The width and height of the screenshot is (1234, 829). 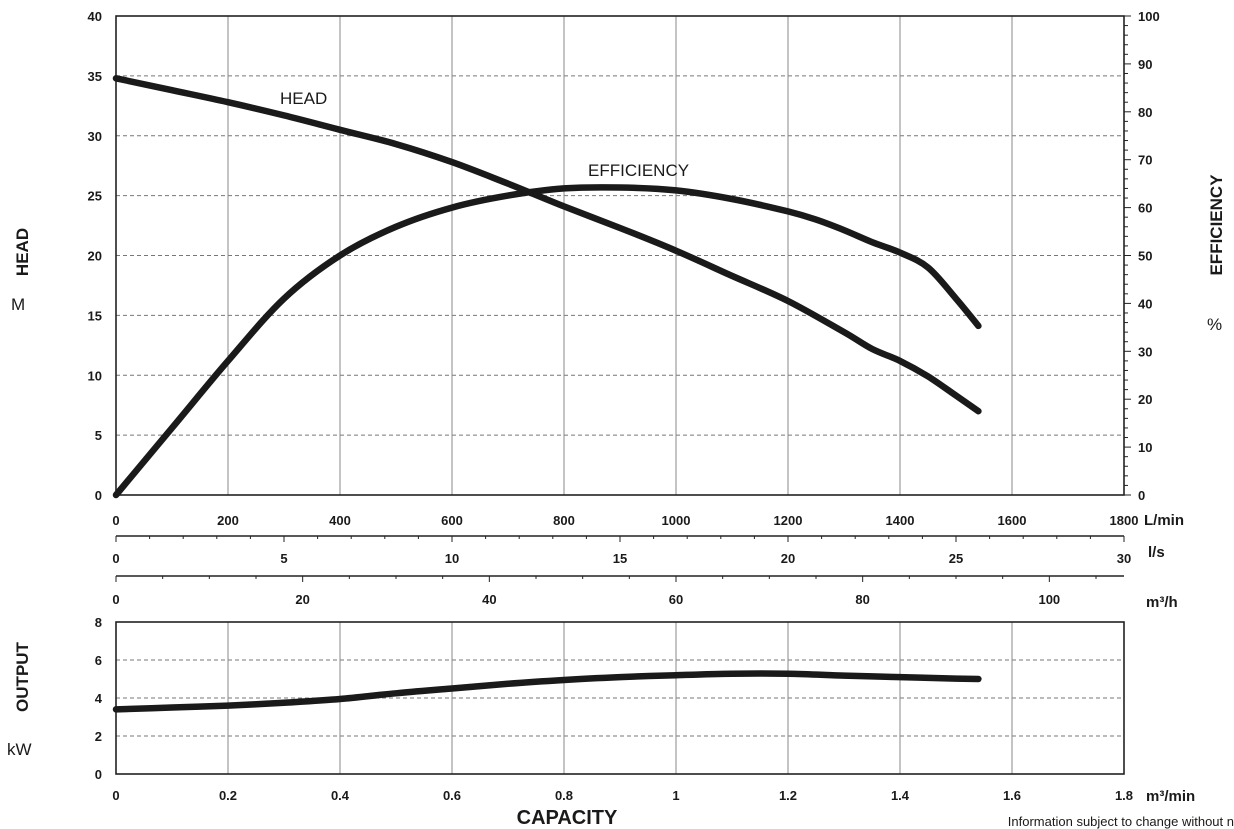 I want to click on output-tick-label: 2, so click(x=98, y=736).